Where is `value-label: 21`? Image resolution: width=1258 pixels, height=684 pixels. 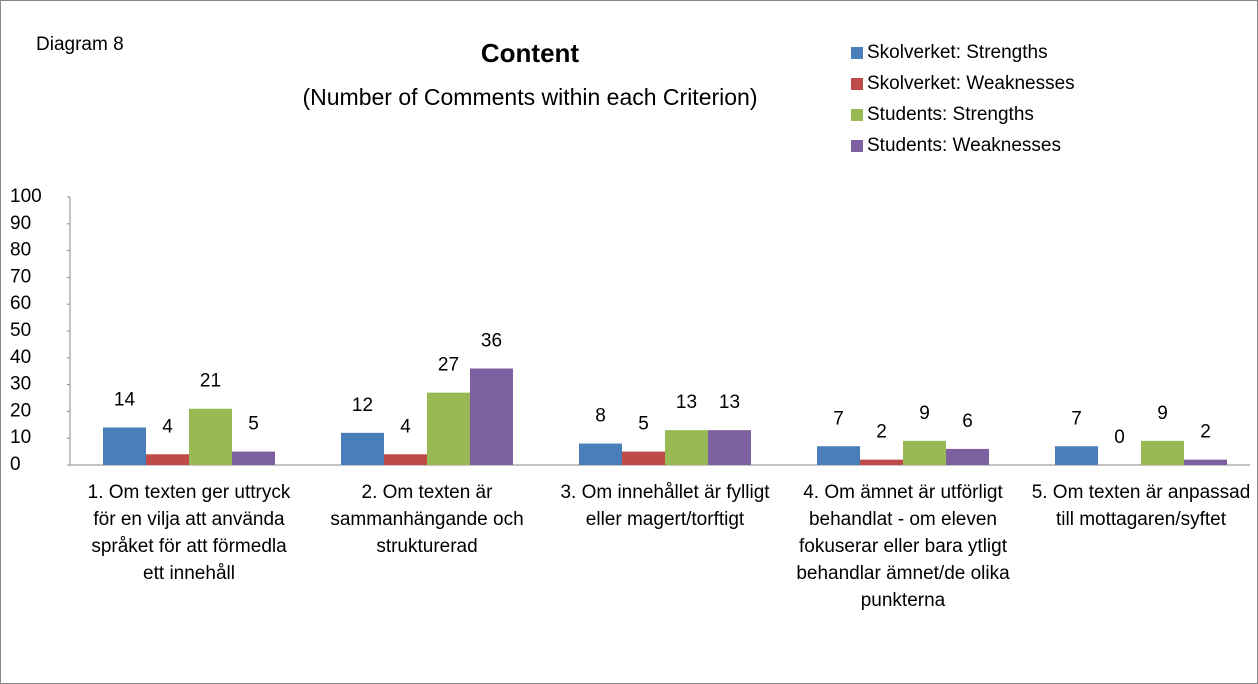
value-label: 21 is located at coordinates (210, 381).